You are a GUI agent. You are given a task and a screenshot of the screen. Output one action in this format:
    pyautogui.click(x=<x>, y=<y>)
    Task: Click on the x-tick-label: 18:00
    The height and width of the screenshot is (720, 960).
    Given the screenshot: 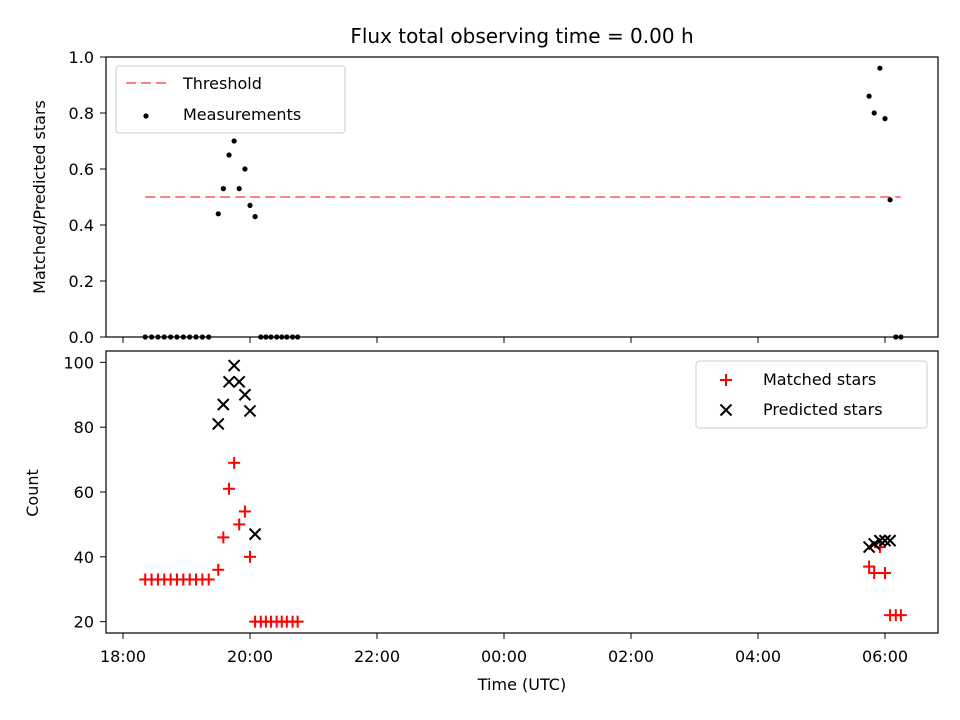 What is the action you would take?
    pyautogui.click(x=123, y=656)
    